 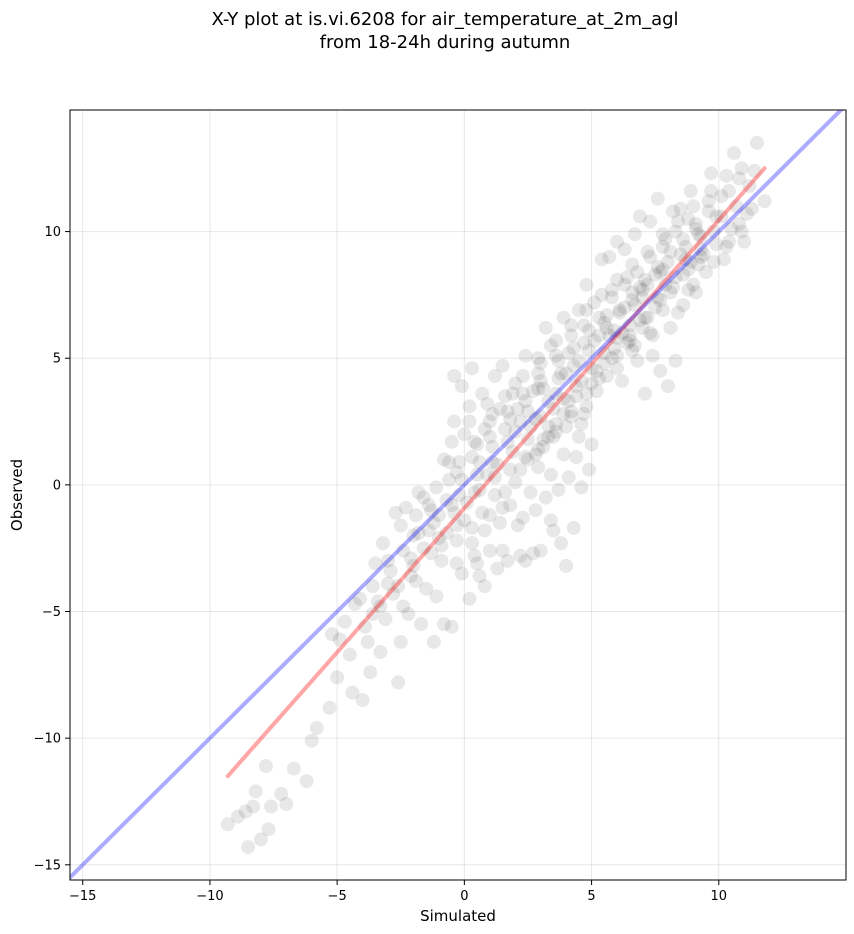 What do you see at coordinates (52, 549) in the screenshot?
I see `y-axis-ticks: −15 −10 −5 0 5 10` at bounding box center [52, 549].